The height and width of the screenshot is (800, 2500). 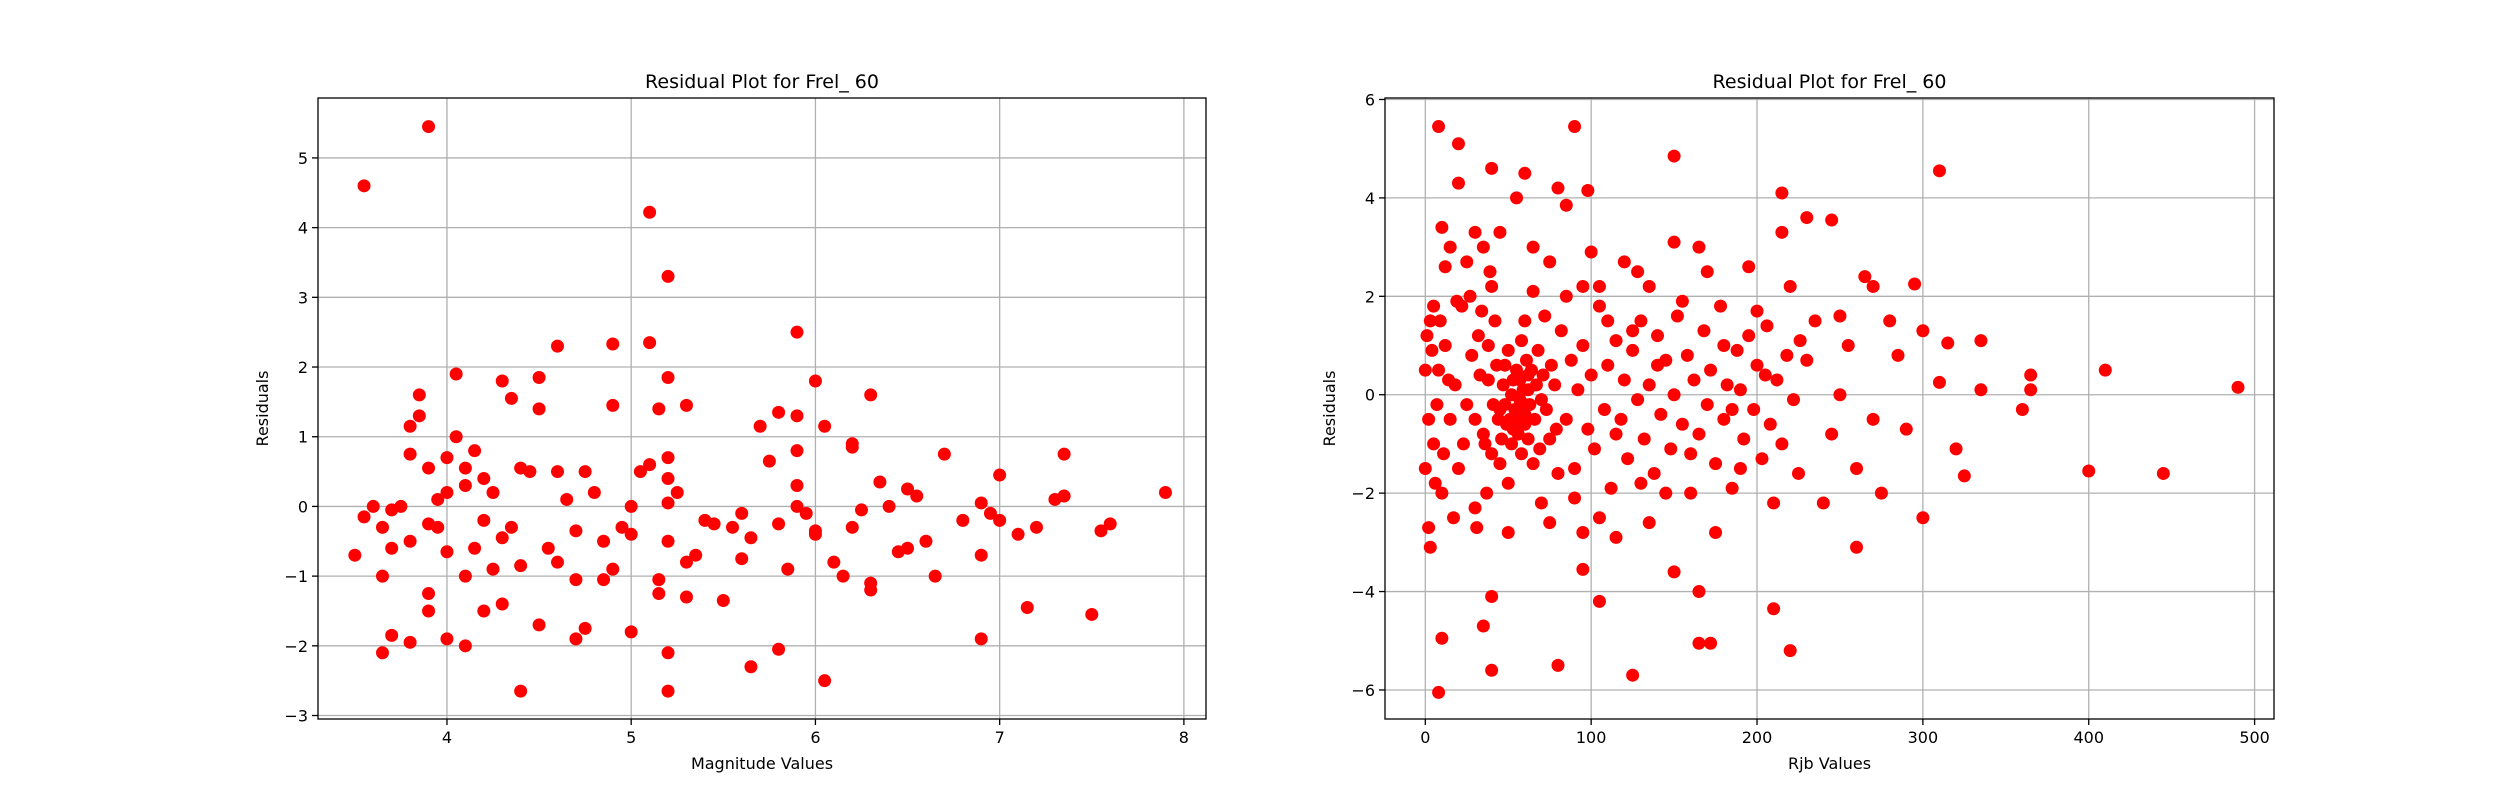 What do you see at coordinates (1363, 493) in the screenshot?
I see `y-tick-label: −2` at bounding box center [1363, 493].